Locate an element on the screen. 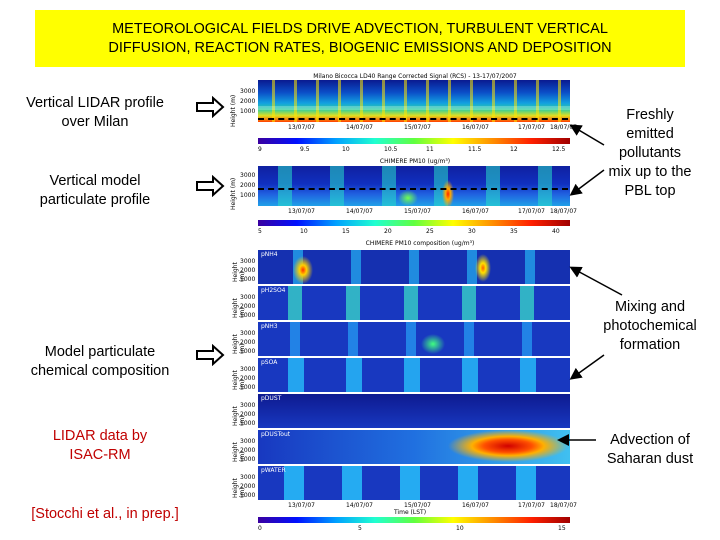 This screenshot has width=720, height=540. citation: [Stocchi et al., in prep.] is located at coordinates (105, 514).